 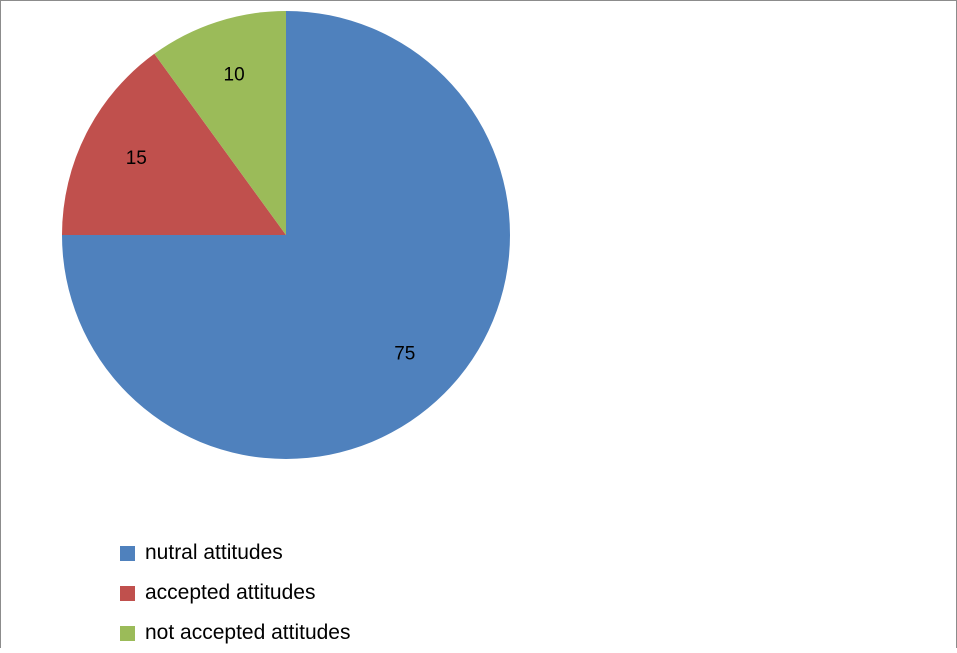 I want to click on legend-item-nutral-attitudes: nutral attitudes, so click(x=235, y=553).